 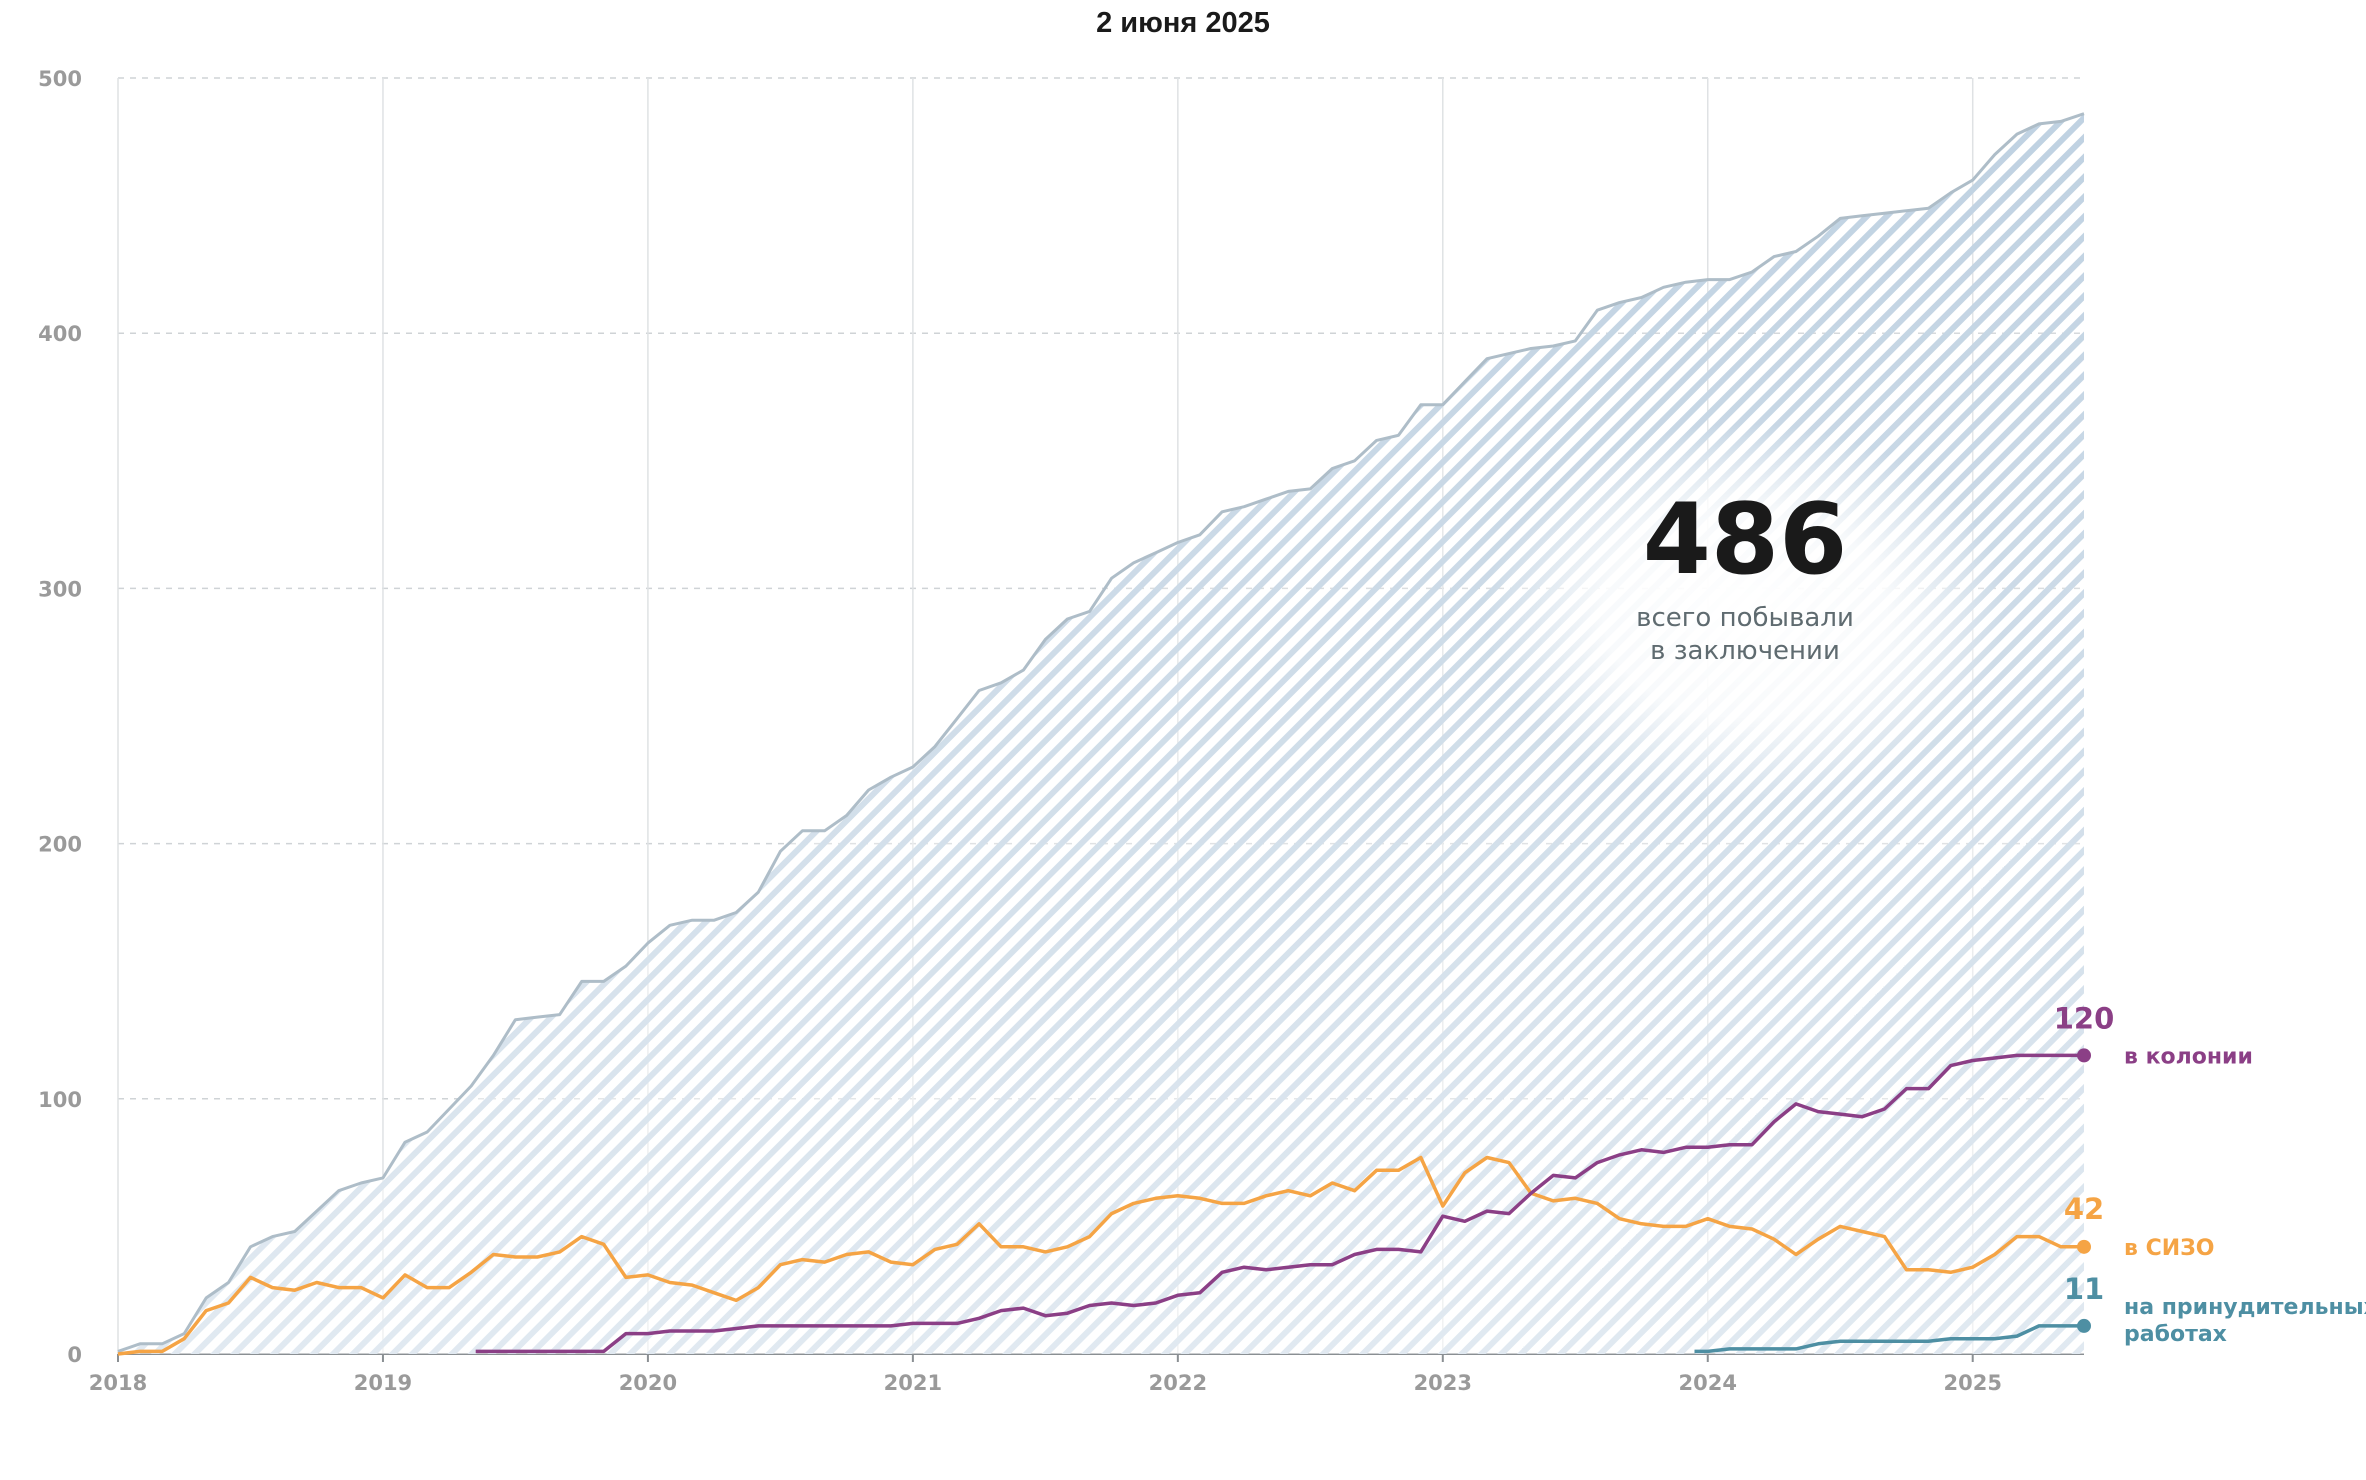 I want to click on x-tick-label: 2023, so click(x=1443, y=1383).